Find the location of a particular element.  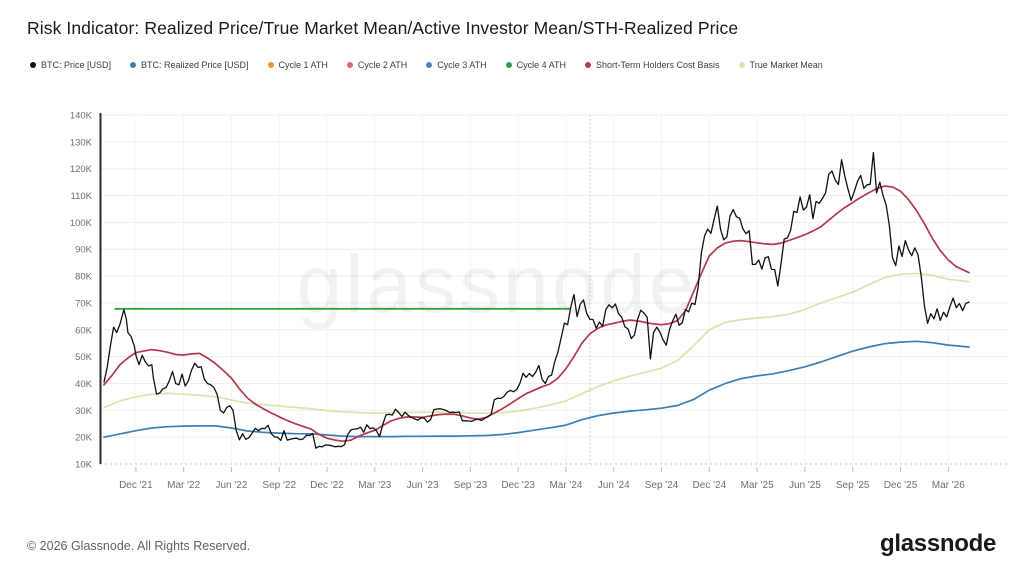

svg-text: Sep '22 is located at coordinates (279, 485).